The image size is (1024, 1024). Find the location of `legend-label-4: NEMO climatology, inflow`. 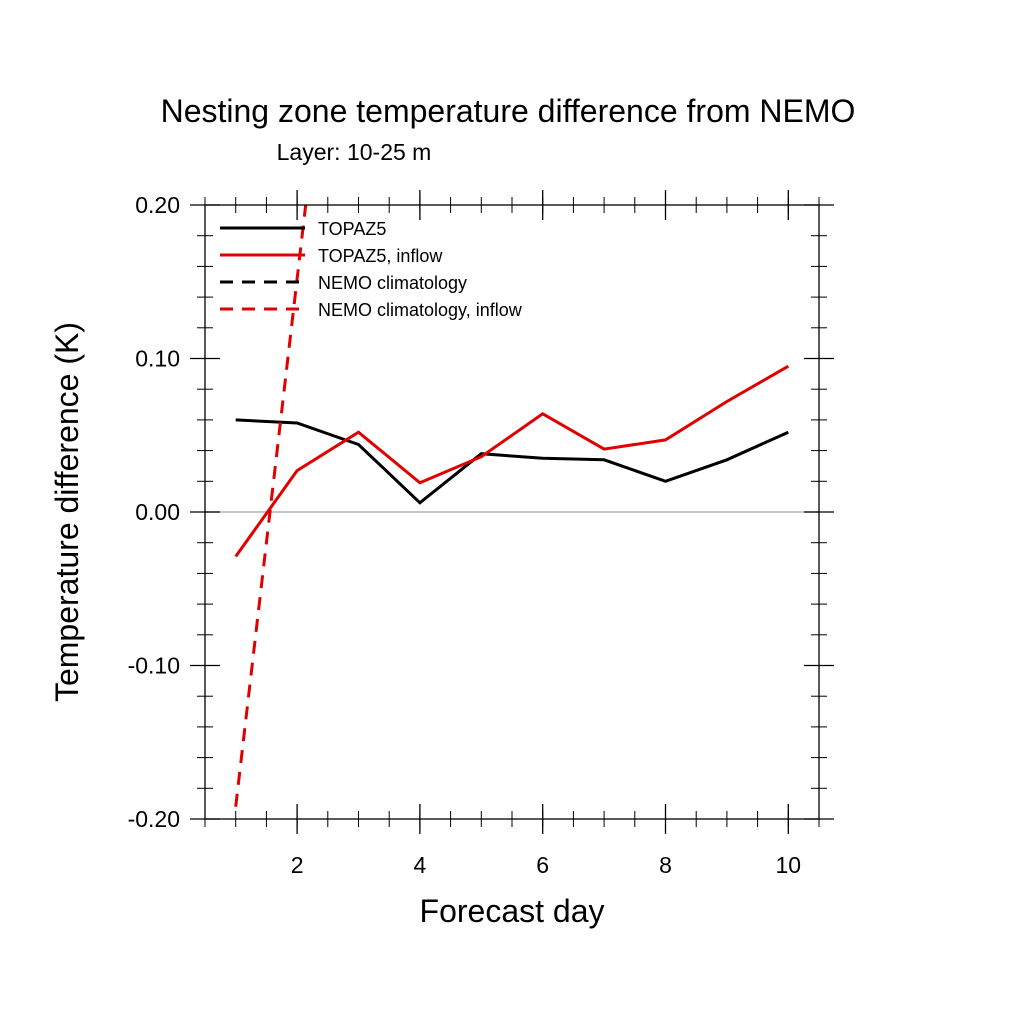

legend-label-4: NEMO climatology, inflow is located at coordinates (420, 310).